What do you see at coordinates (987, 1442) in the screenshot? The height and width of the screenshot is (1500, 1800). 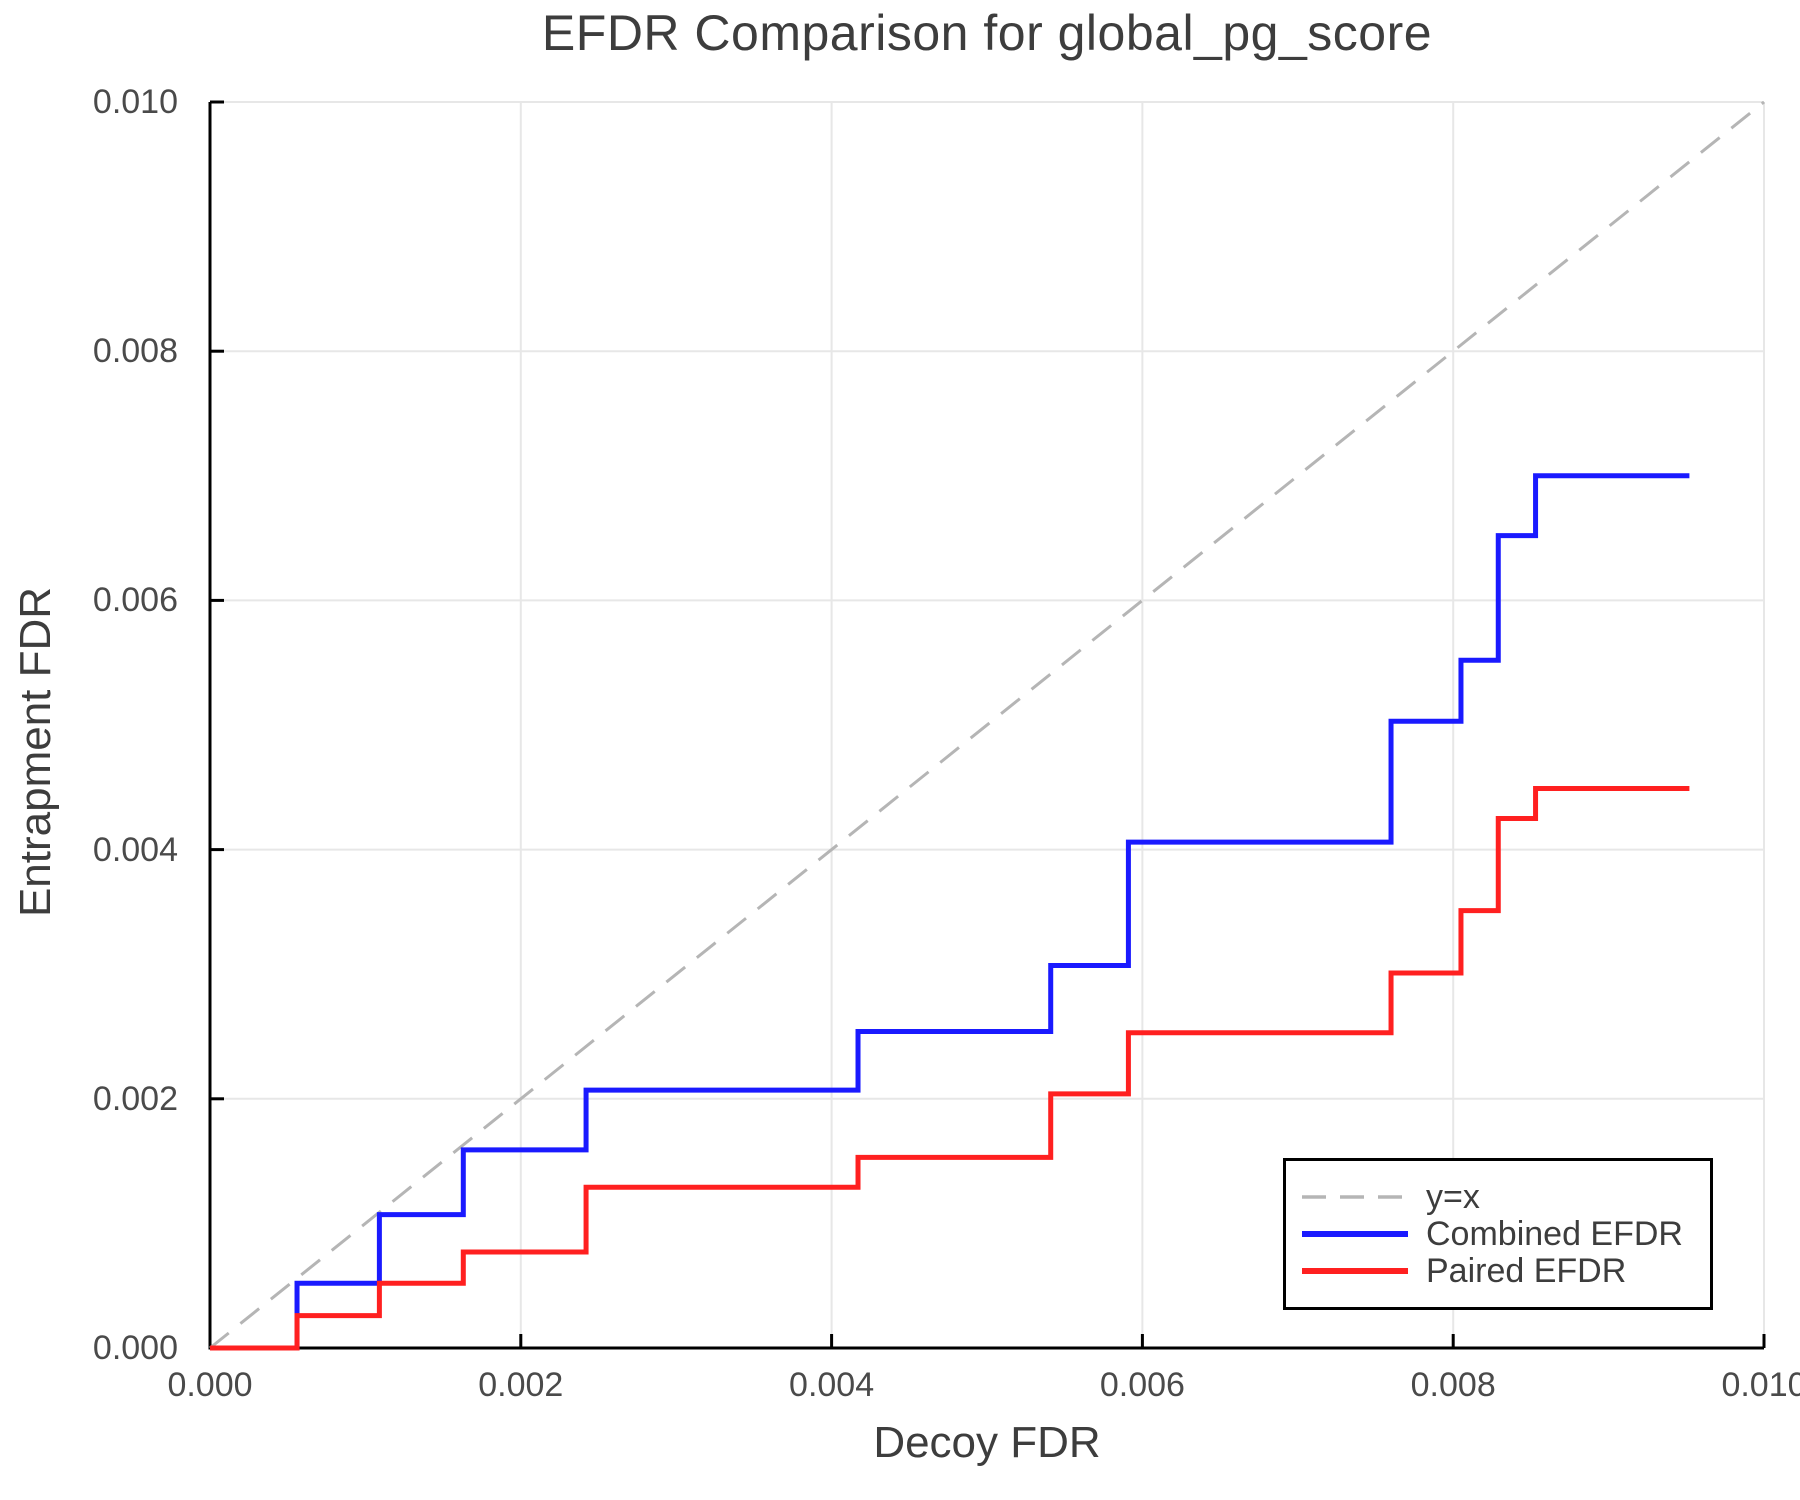 I see `x-axis-title: Decoy FDR` at bounding box center [987, 1442].